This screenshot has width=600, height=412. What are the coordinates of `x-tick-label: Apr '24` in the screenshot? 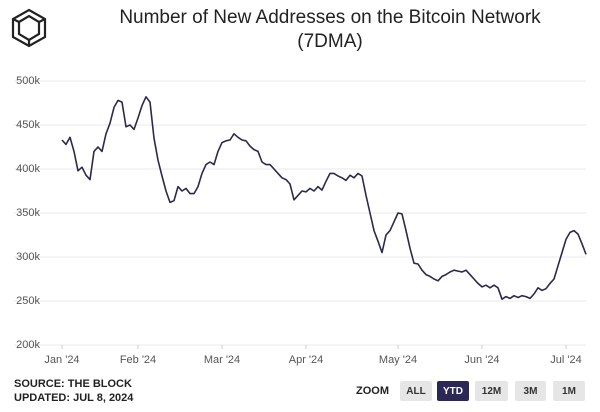 It's located at (306, 360).